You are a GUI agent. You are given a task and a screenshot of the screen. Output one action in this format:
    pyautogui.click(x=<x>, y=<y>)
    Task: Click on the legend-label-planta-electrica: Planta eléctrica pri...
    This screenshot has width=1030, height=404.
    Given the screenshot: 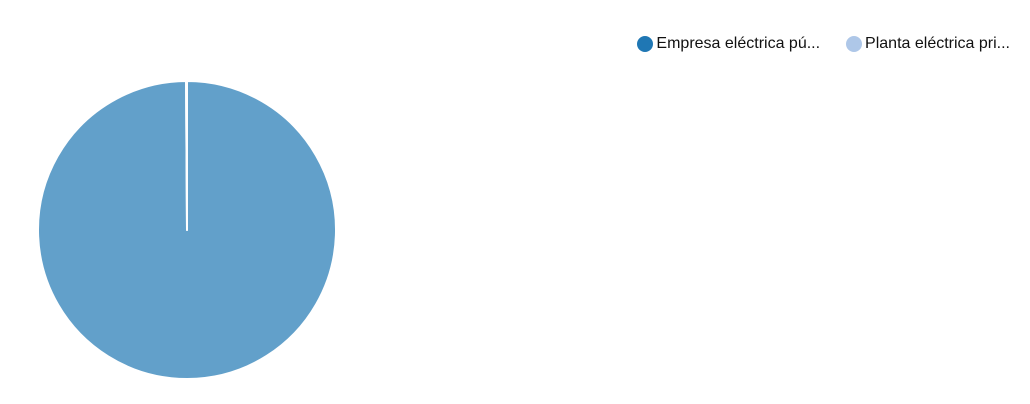 What is the action you would take?
    pyautogui.click(x=937, y=43)
    